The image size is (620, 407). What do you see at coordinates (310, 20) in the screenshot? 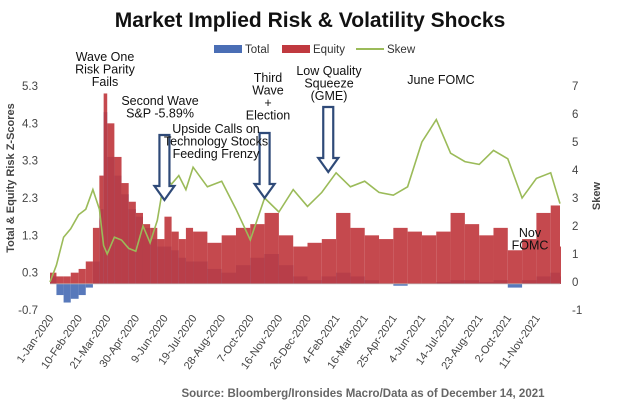
I see `chart-title: Market Implied Risk & Volatility Shocks` at bounding box center [310, 20].